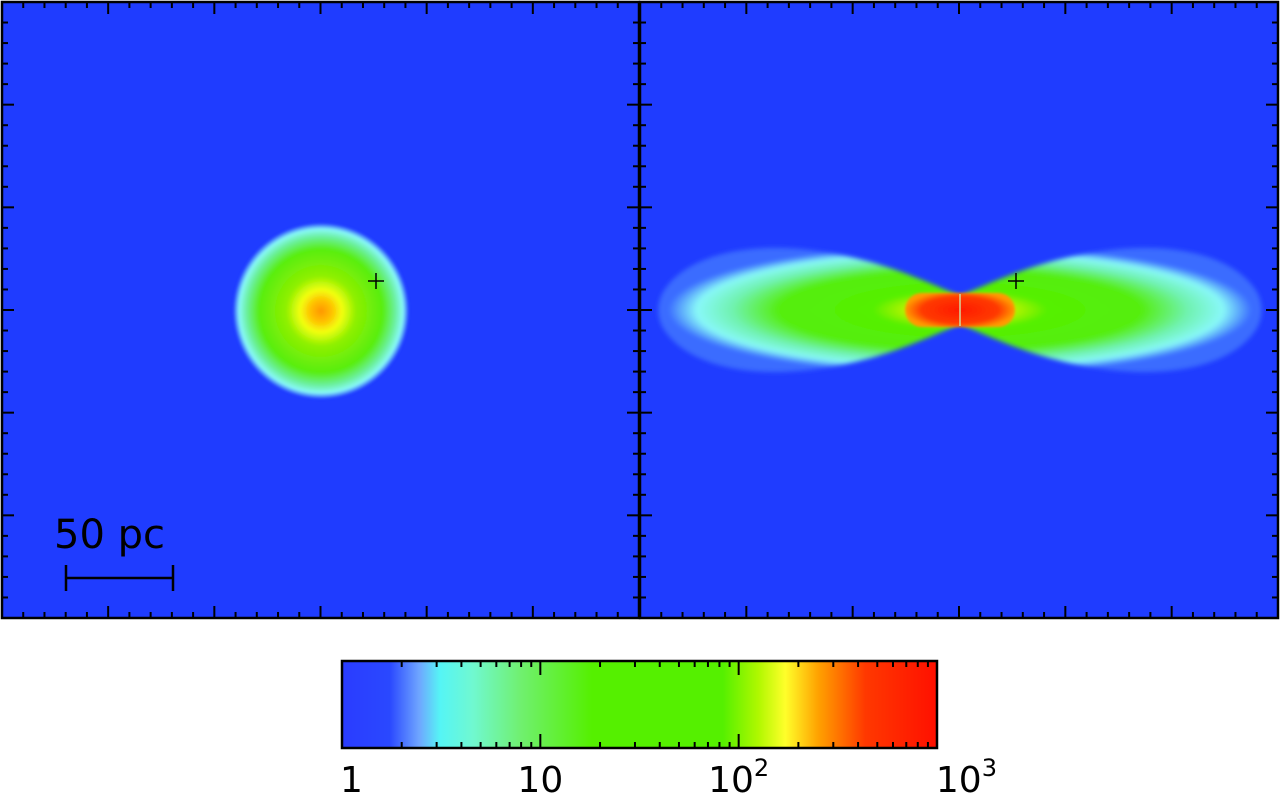 The width and height of the screenshot is (1280, 796). I want to click on colorbar-frame, so click(639, 704).